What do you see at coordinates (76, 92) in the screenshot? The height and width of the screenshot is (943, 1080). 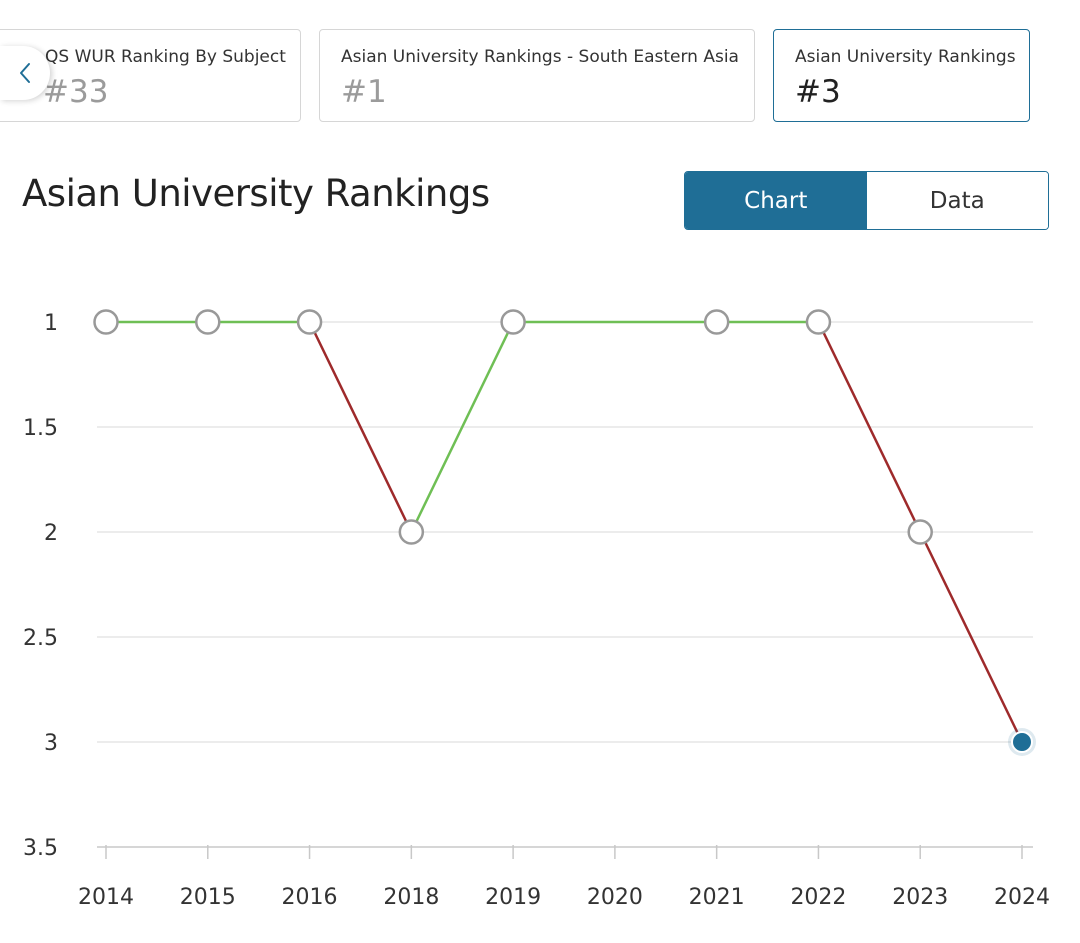 I see `ranking-card-rank: #33` at bounding box center [76, 92].